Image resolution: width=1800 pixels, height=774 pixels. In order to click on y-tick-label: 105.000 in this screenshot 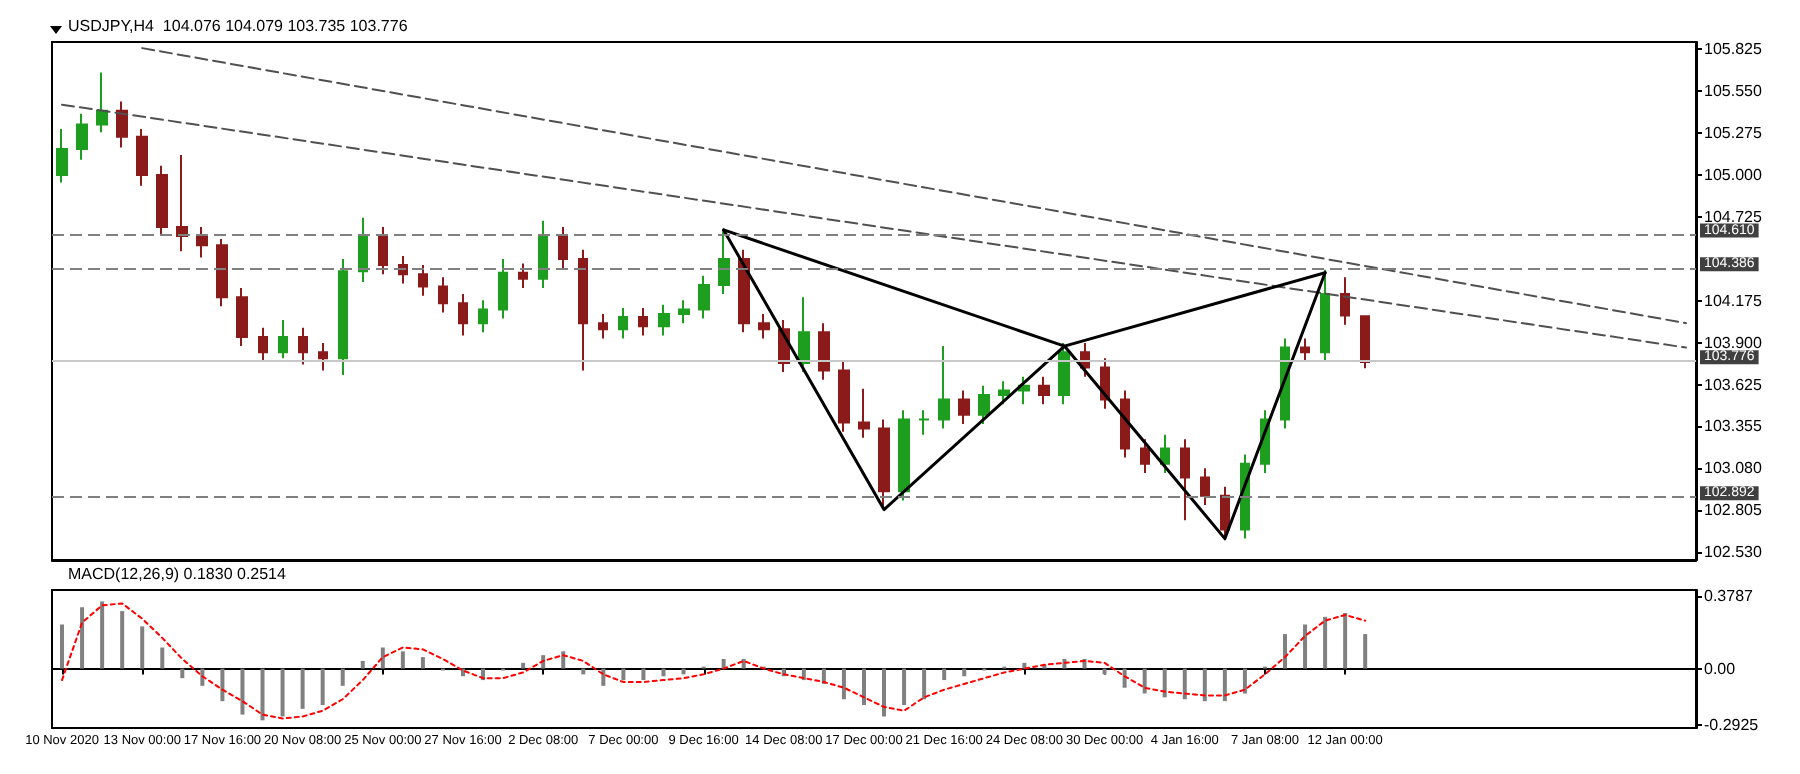, I will do `click(1733, 174)`.